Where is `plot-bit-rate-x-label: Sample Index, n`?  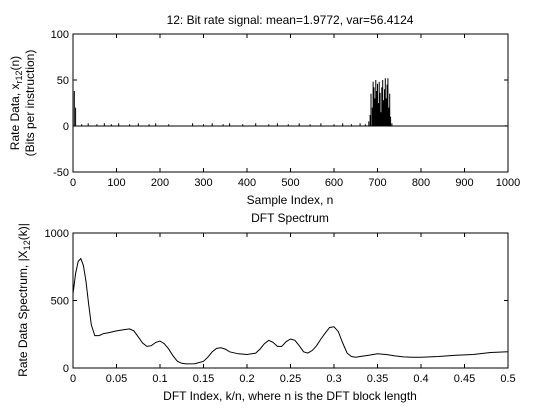
plot-bit-rate-x-label: Sample Index, n is located at coordinates (290, 200).